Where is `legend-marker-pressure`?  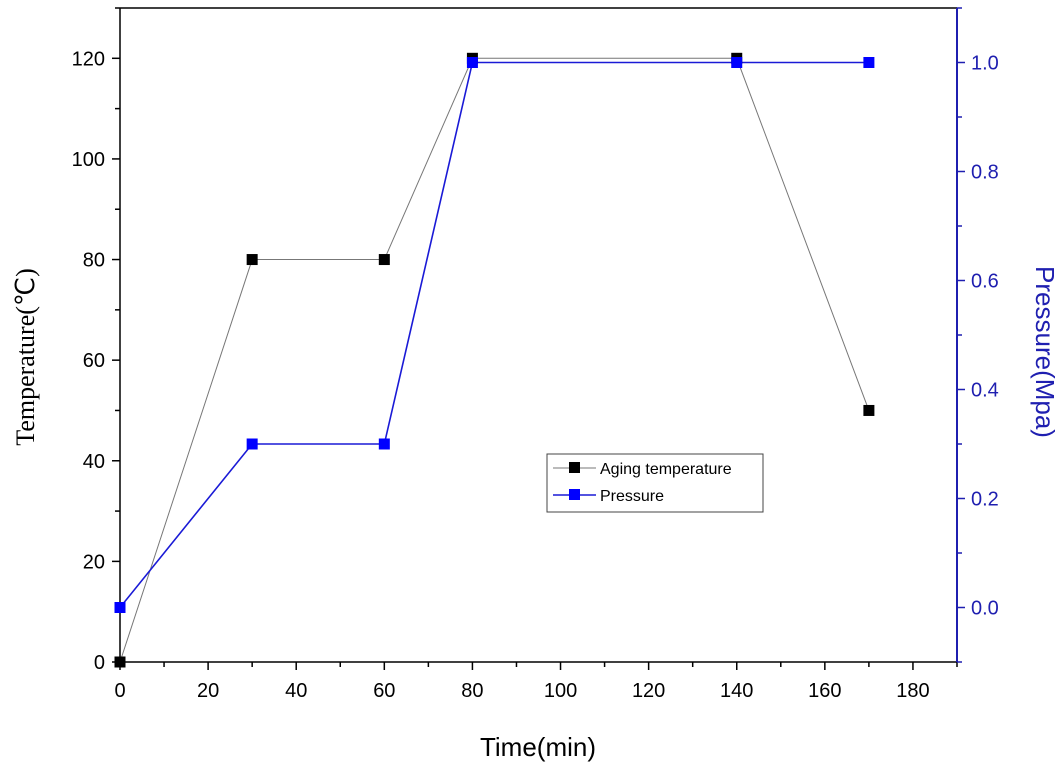 legend-marker-pressure is located at coordinates (574, 494).